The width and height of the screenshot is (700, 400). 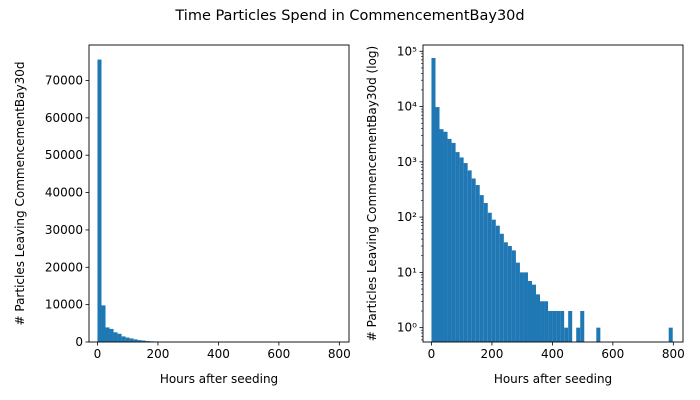 What do you see at coordinates (407, 51) in the screenshot?
I see `y-tick-label: 10⁵` at bounding box center [407, 51].